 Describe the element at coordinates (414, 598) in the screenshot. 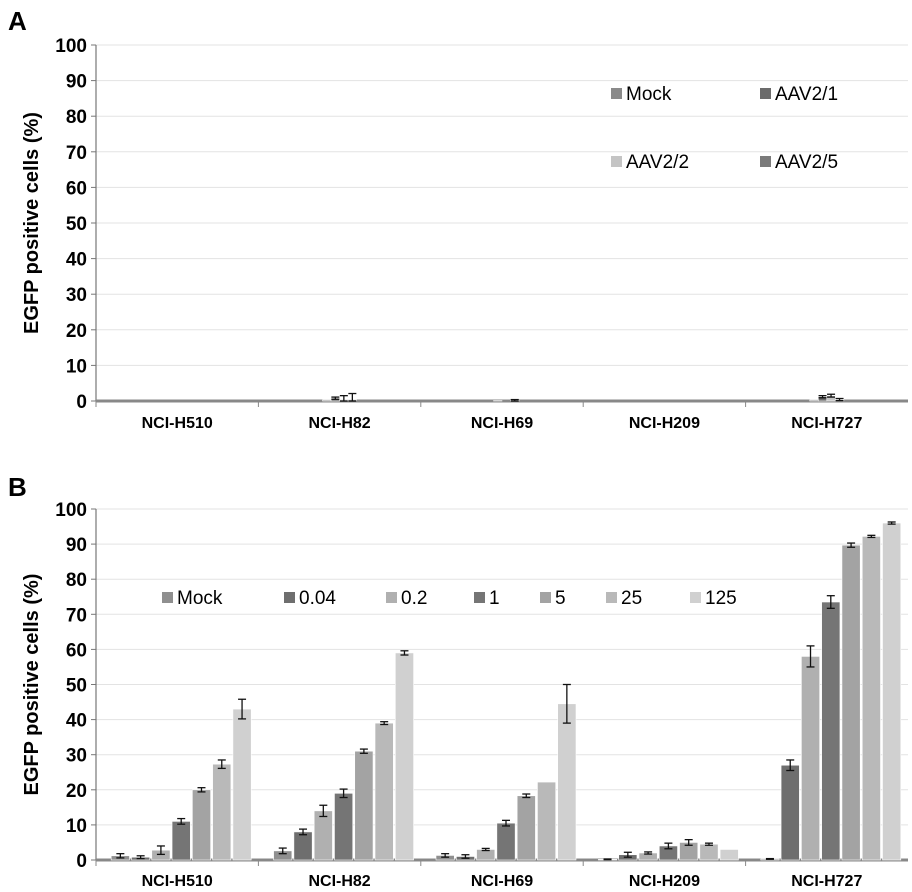

I see `legend-label: 0.2` at that location.